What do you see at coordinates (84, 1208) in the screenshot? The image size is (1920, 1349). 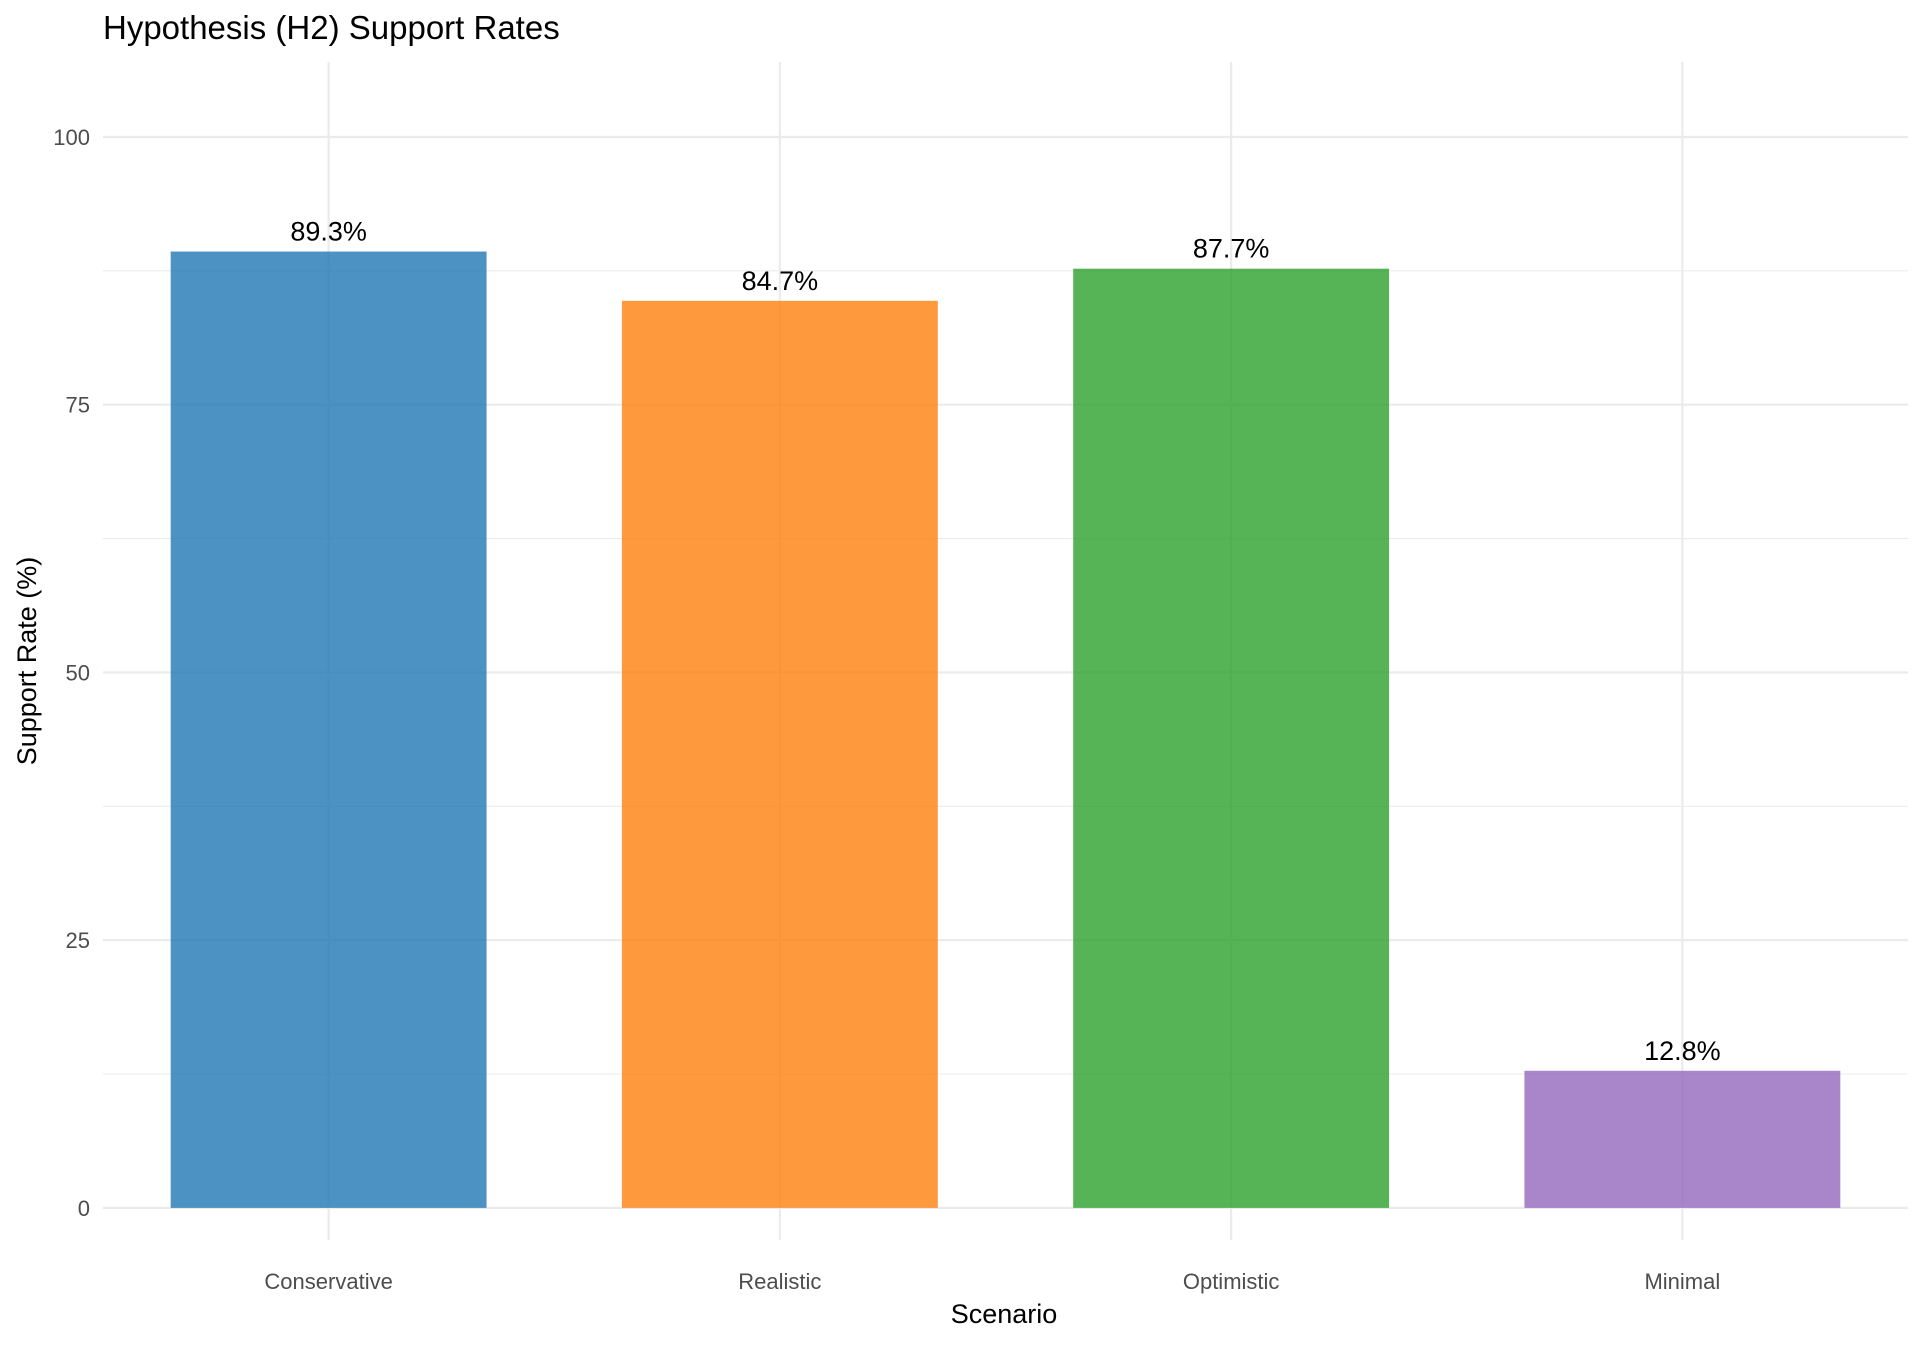 I see `y-tick-label: 0` at bounding box center [84, 1208].